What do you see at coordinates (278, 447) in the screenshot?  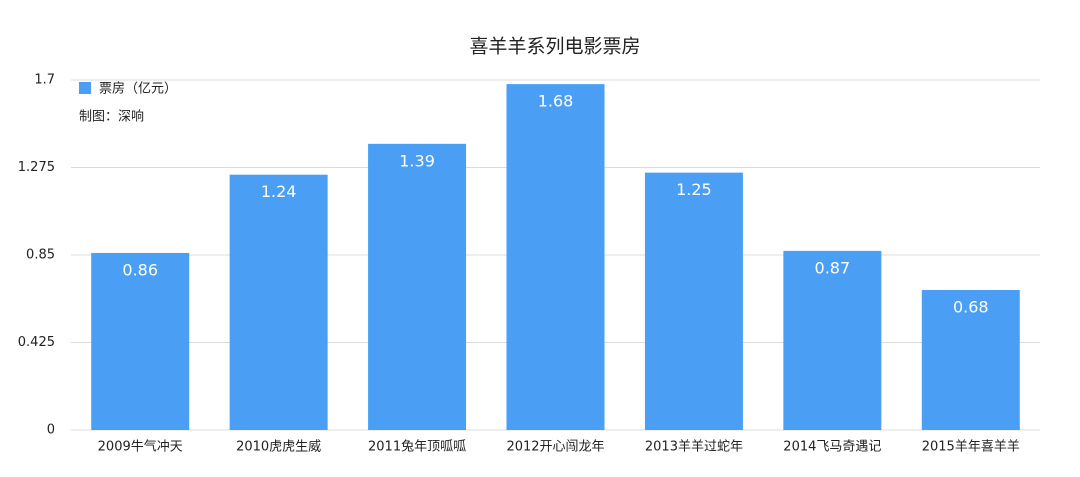 I see `x-tick-label: 2010虎虎生威` at bounding box center [278, 447].